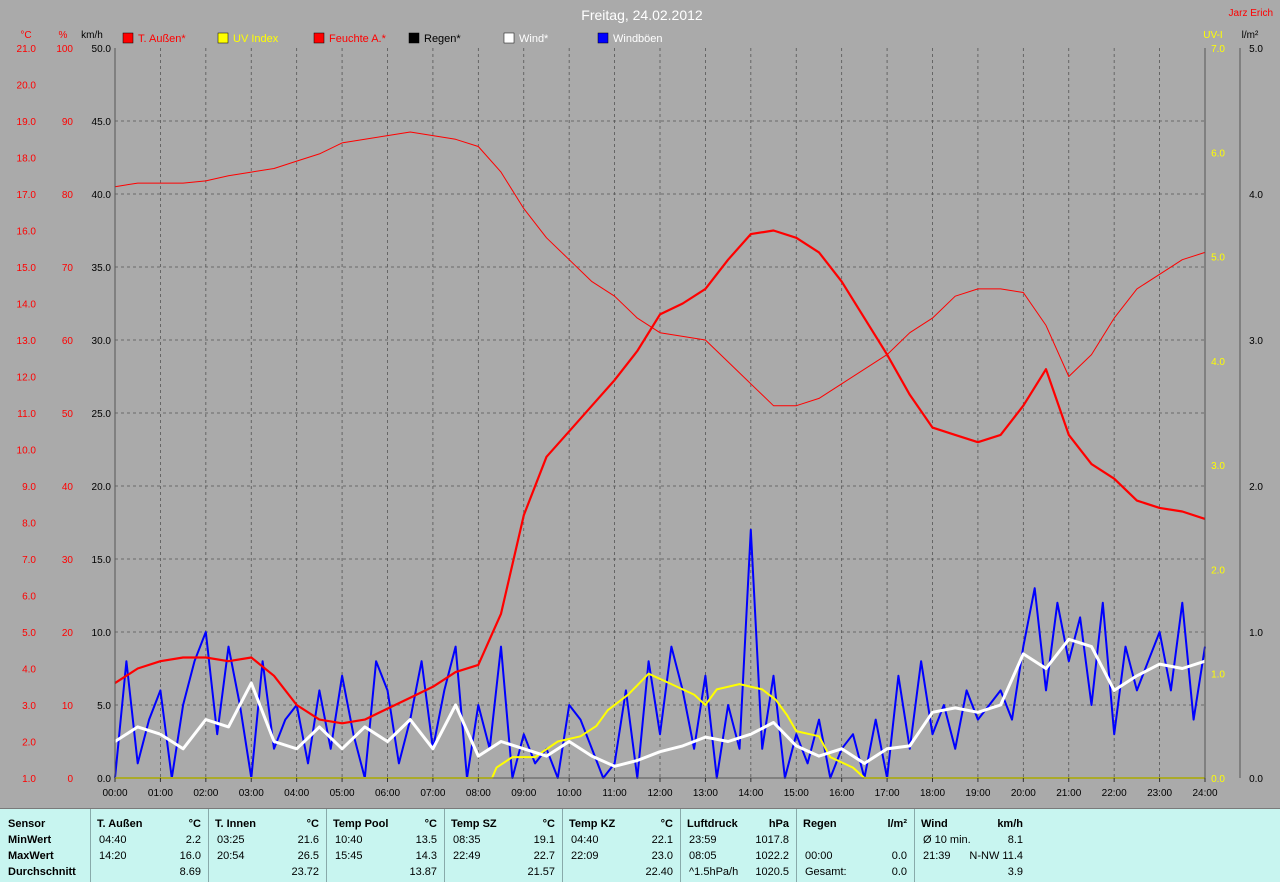 The height and width of the screenshot is (882, 1280). What do you see at coordinates (1204, 793) in the screenshot?
I see `x-tick-label: 24:00` at bounding box center [1204, 793].